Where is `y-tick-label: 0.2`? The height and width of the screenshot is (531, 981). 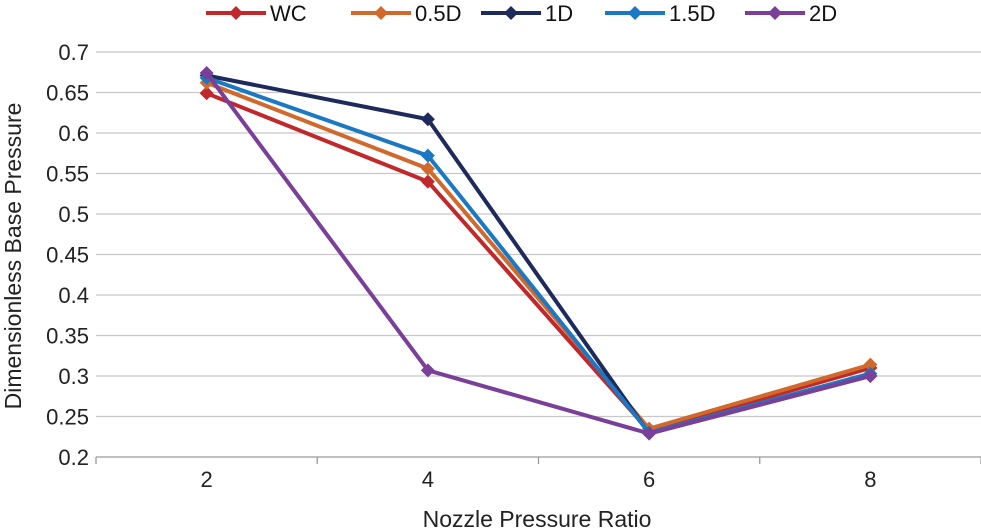
y-tick-label: 0.2 is located at coordinates (73, 457).